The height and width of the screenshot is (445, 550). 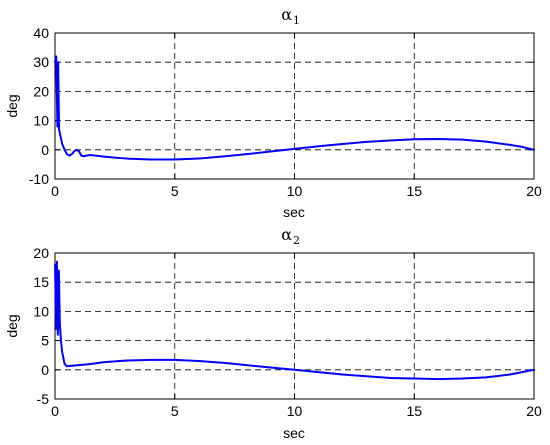 What do you see at coordinates (41, 282) in the screenshot?
I see `y-tick-label: 15` at bounding box center [41, 282].